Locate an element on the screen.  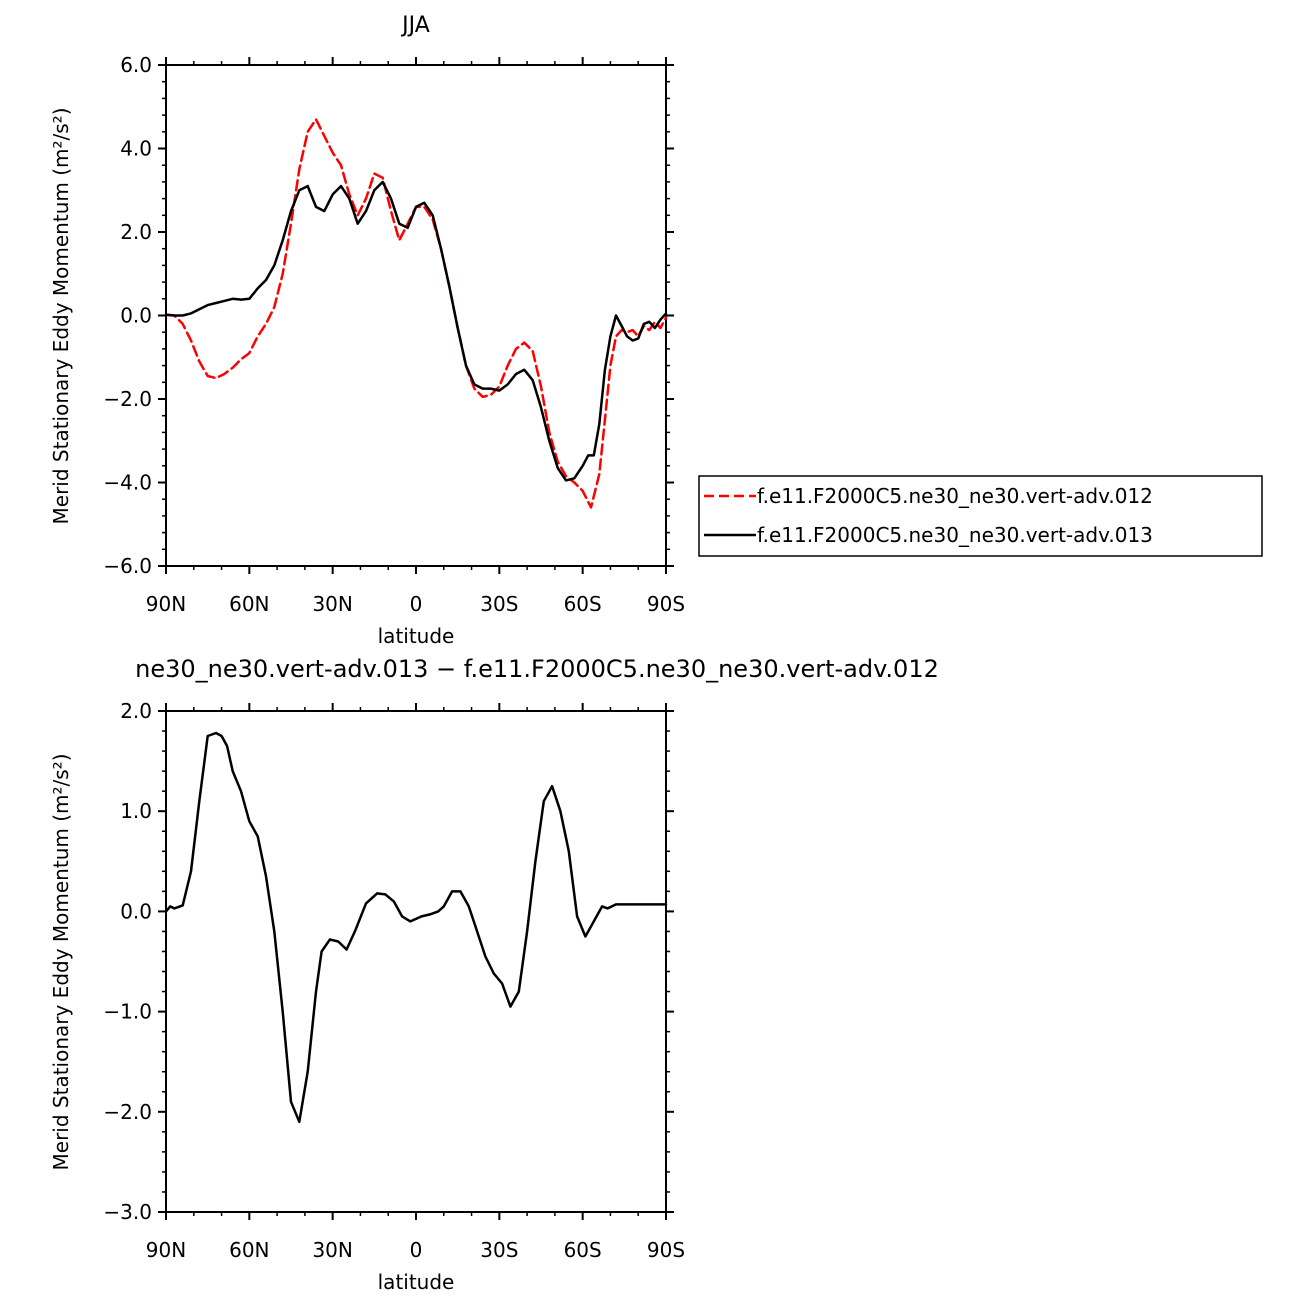
top-y-tick-label: −4.0 is located at coordinates (127, 483).